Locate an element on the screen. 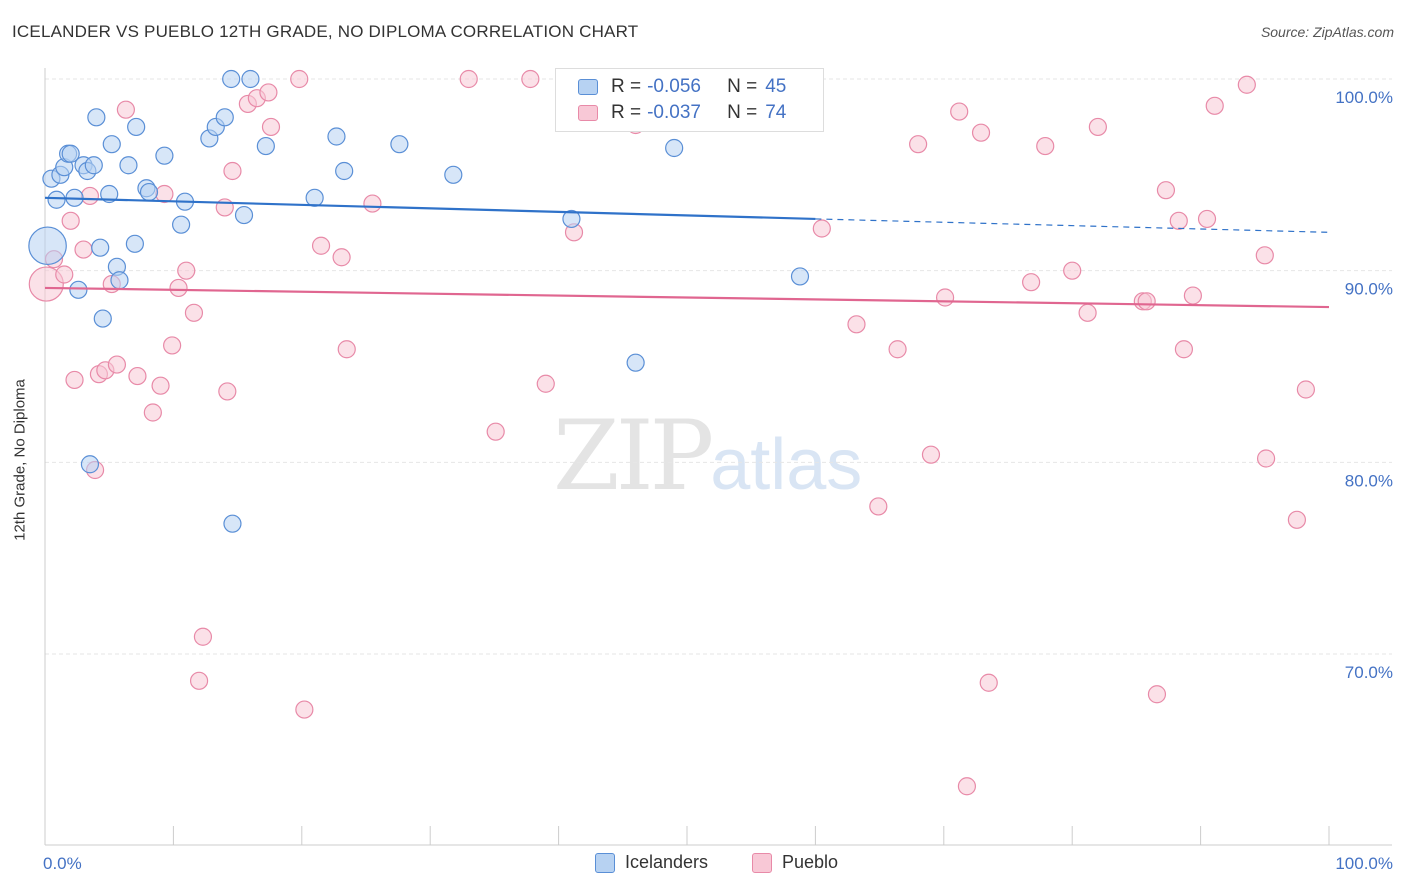 The width and height of the screenshot is (1406, 892). legend-item-pueblo: Pueblo is located at coordinates (795, 862).